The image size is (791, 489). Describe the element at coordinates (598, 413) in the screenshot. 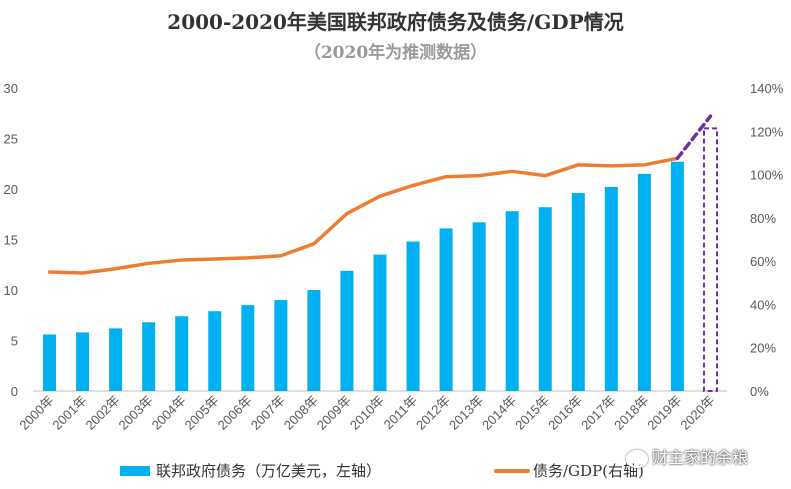

I see `x-tick-label: 2017年` at that location.